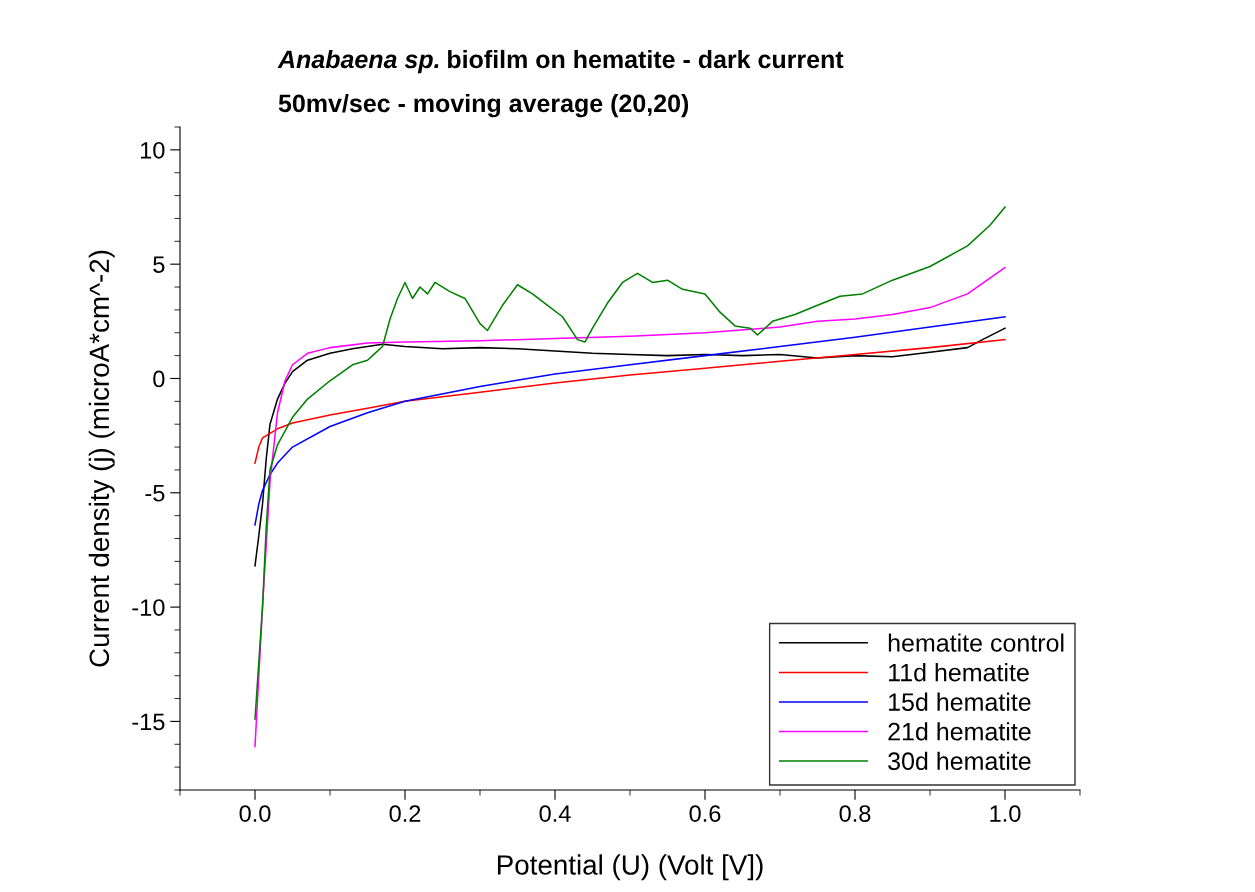 This screenshot has width=1255, height=892. What do you see at coordinates (960, 701) in the screenshot?
I see `legend-label: 15d hematite` at bounding box center [960, 701].